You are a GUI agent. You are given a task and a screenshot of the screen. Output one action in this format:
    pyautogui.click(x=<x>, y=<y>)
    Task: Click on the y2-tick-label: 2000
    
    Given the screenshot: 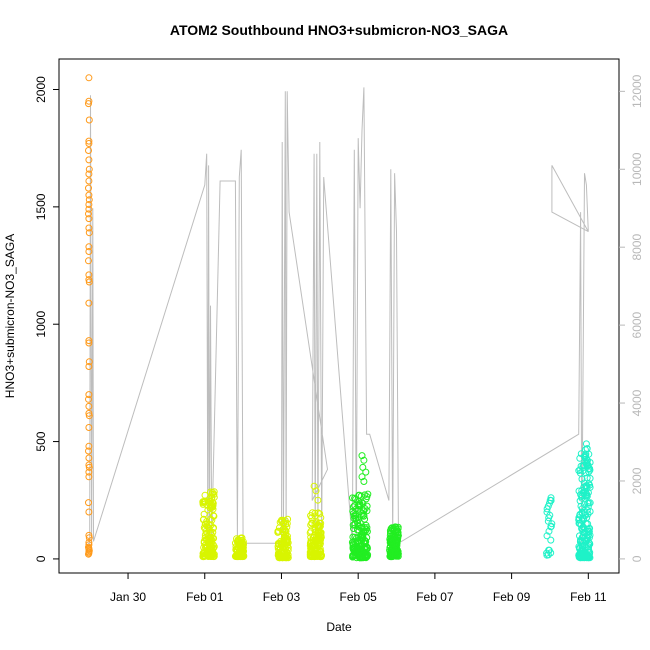 What is the action you would take?
    pyautogui.click(x=637, y=480)
    